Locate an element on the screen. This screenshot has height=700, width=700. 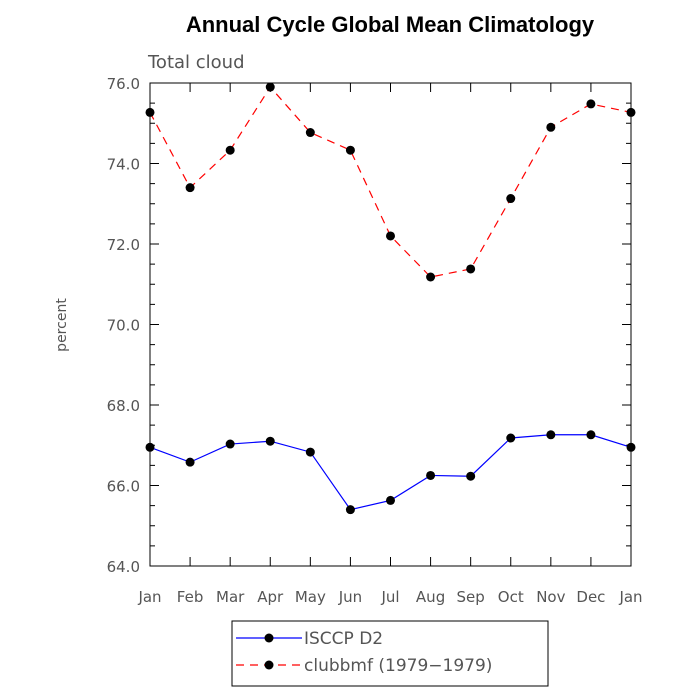
x-tick-label: Jun is located at coordinates (350, 597).